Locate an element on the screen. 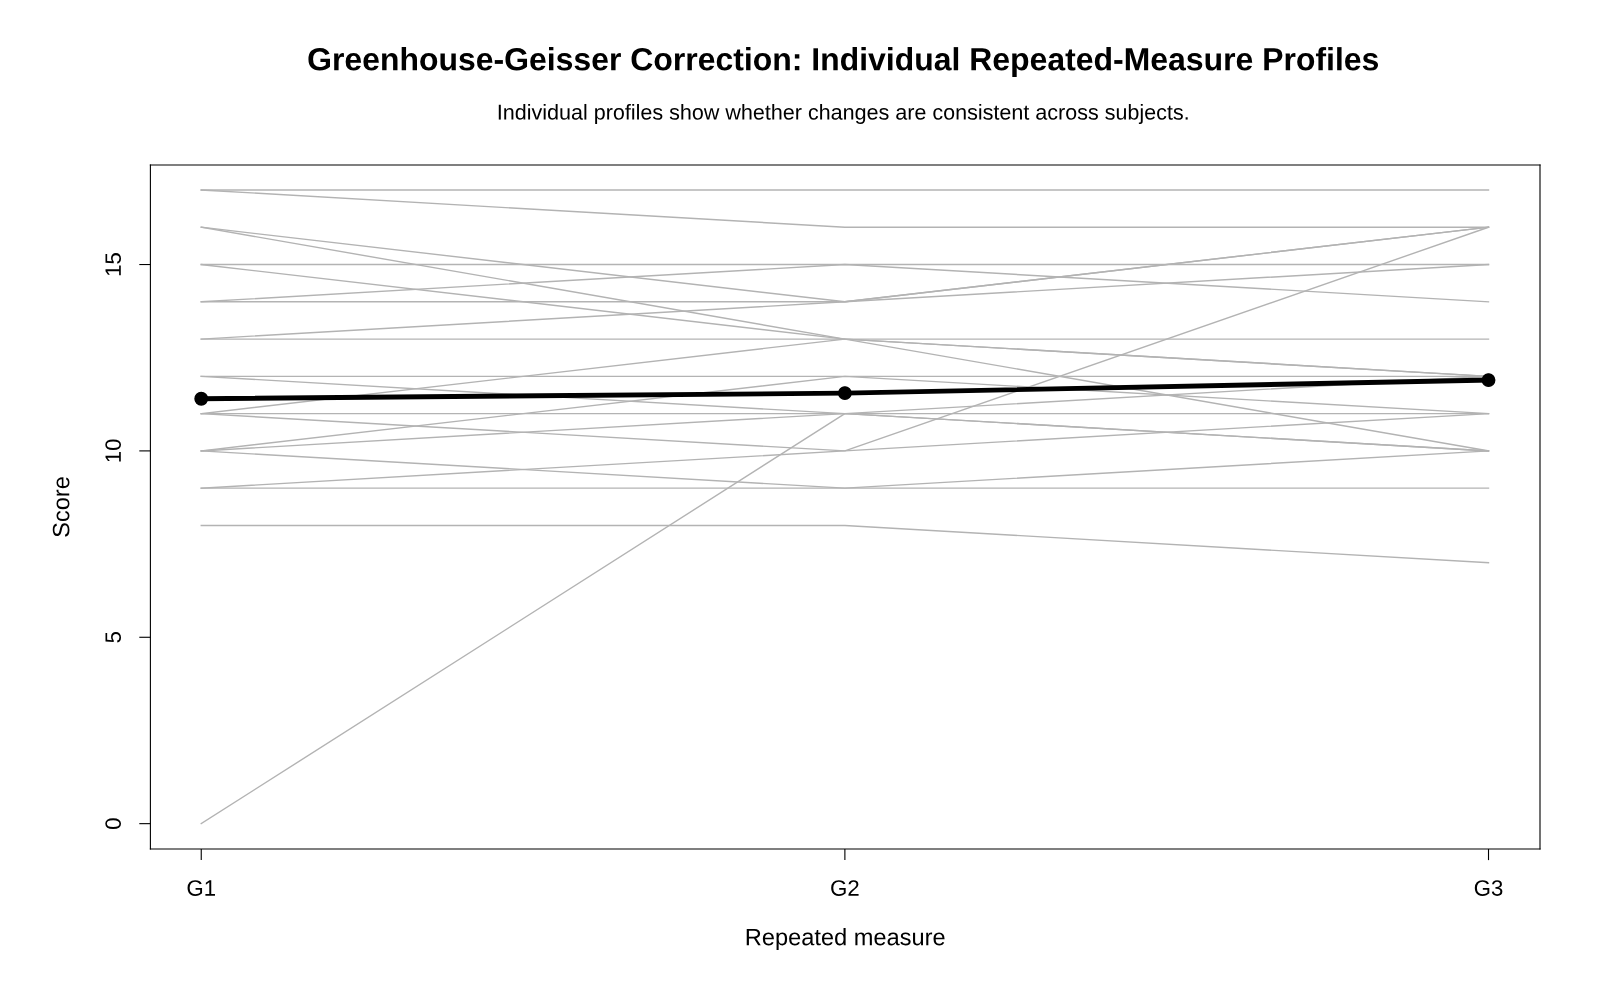 The width and height of the screenshot is (1600, 1000). y-axis-title: Score is located at coordinates (61, 507).